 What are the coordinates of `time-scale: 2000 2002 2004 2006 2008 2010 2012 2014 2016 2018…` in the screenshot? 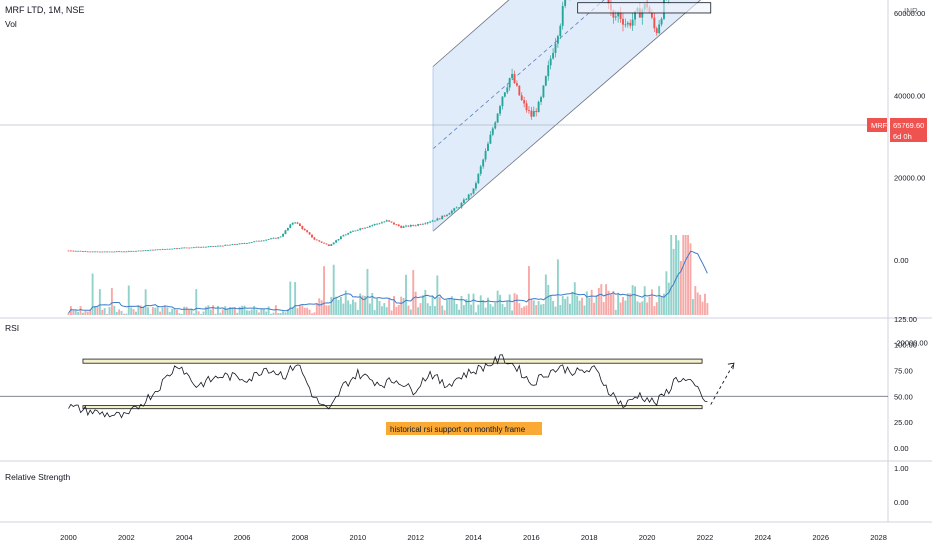 It's located at (473, 537).